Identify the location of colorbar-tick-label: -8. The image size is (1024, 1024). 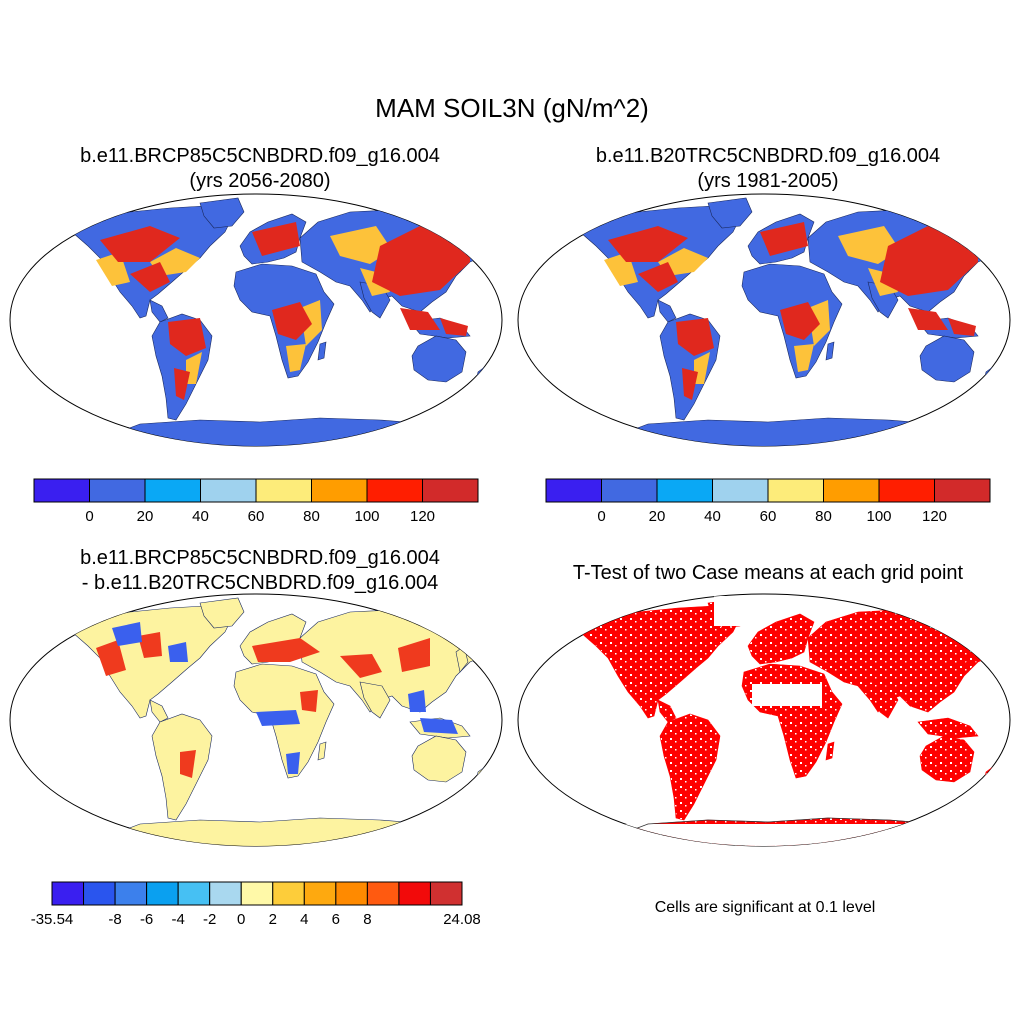
(114, 919).